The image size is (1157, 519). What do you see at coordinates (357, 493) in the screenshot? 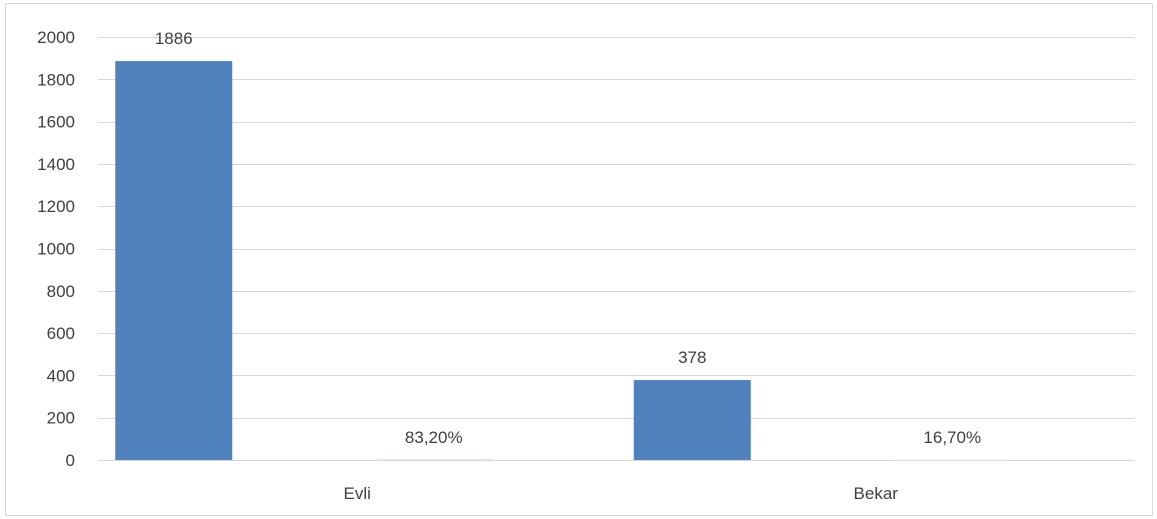
I see `x-tick-label-evli: Evli` at bounding box center [357, 493].